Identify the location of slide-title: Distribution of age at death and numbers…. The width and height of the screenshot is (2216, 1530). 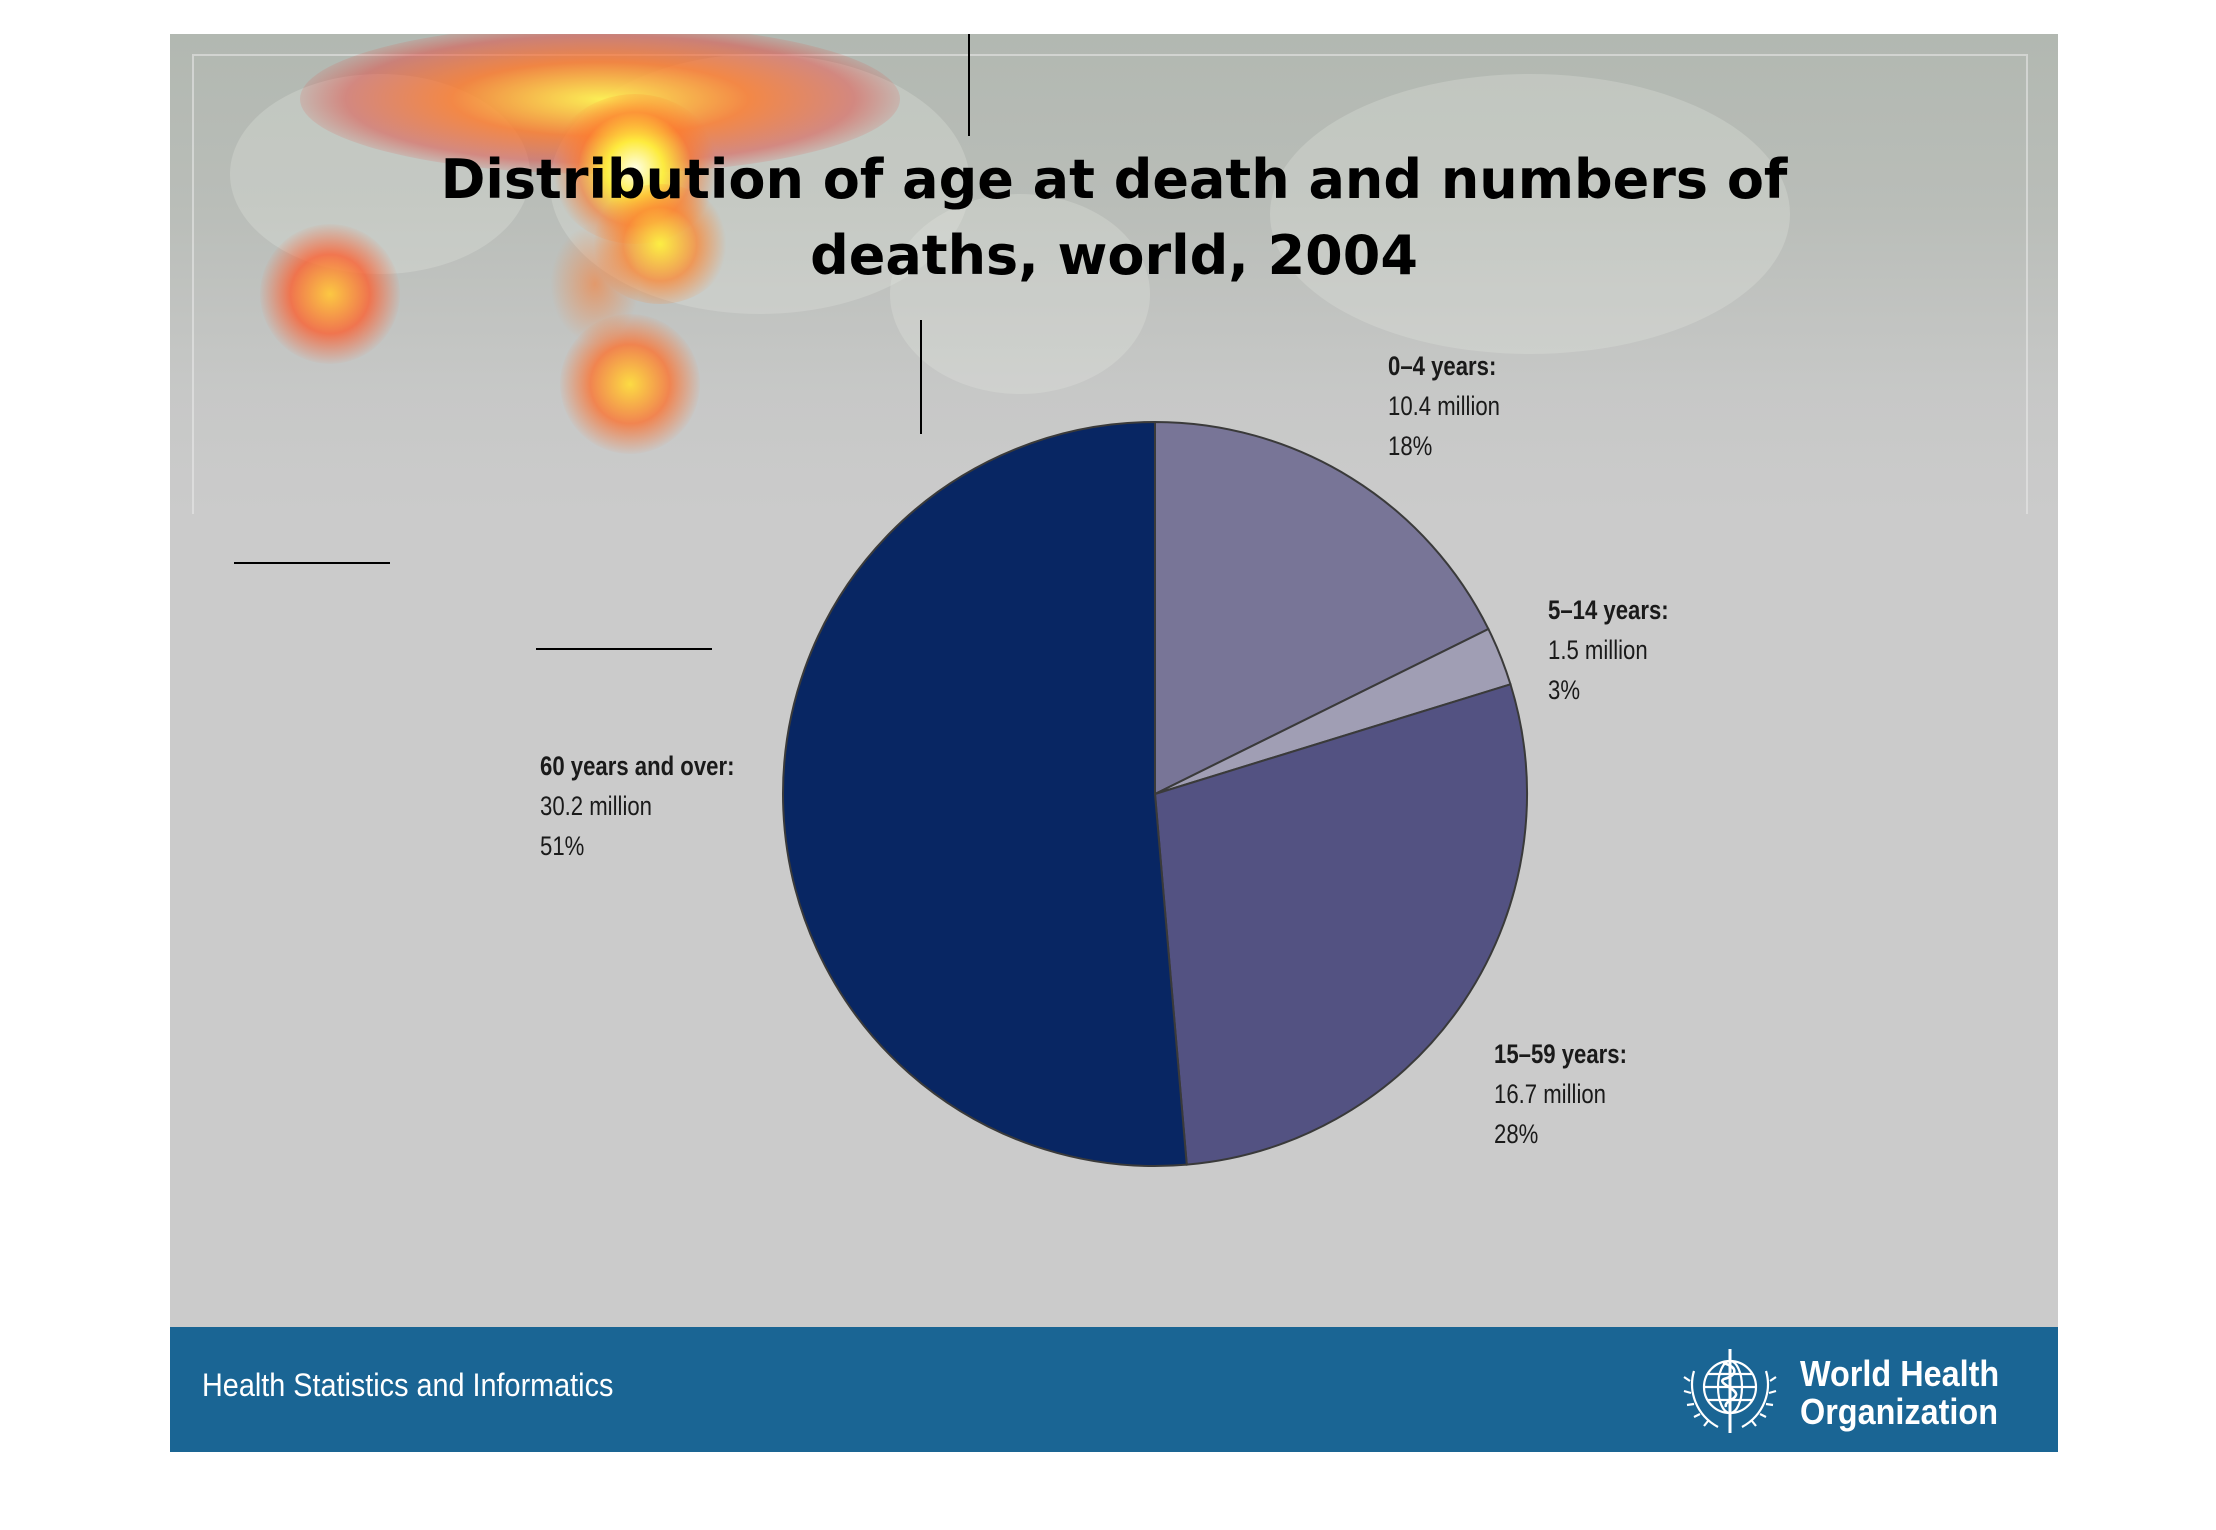
(1114, 218).